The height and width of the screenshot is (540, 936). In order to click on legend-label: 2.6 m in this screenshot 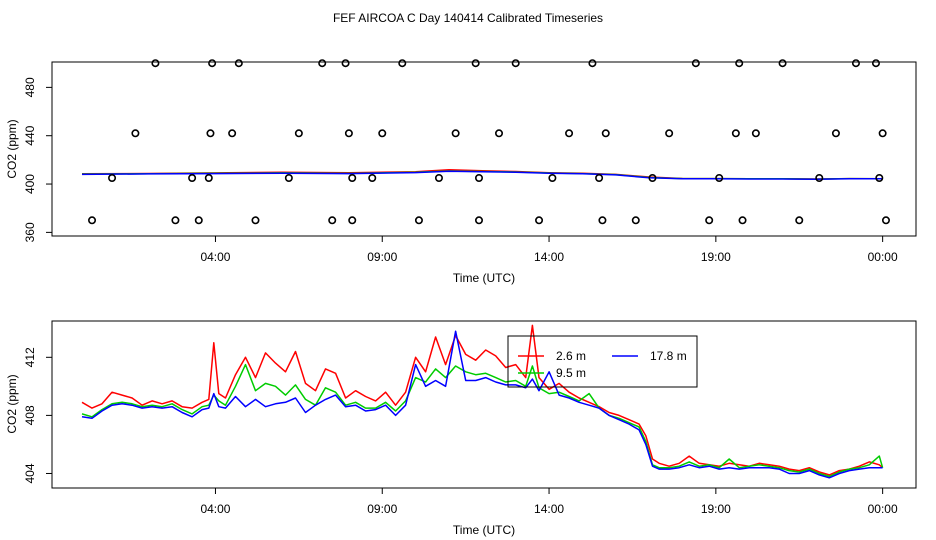, I will do `click(571, 356)`.